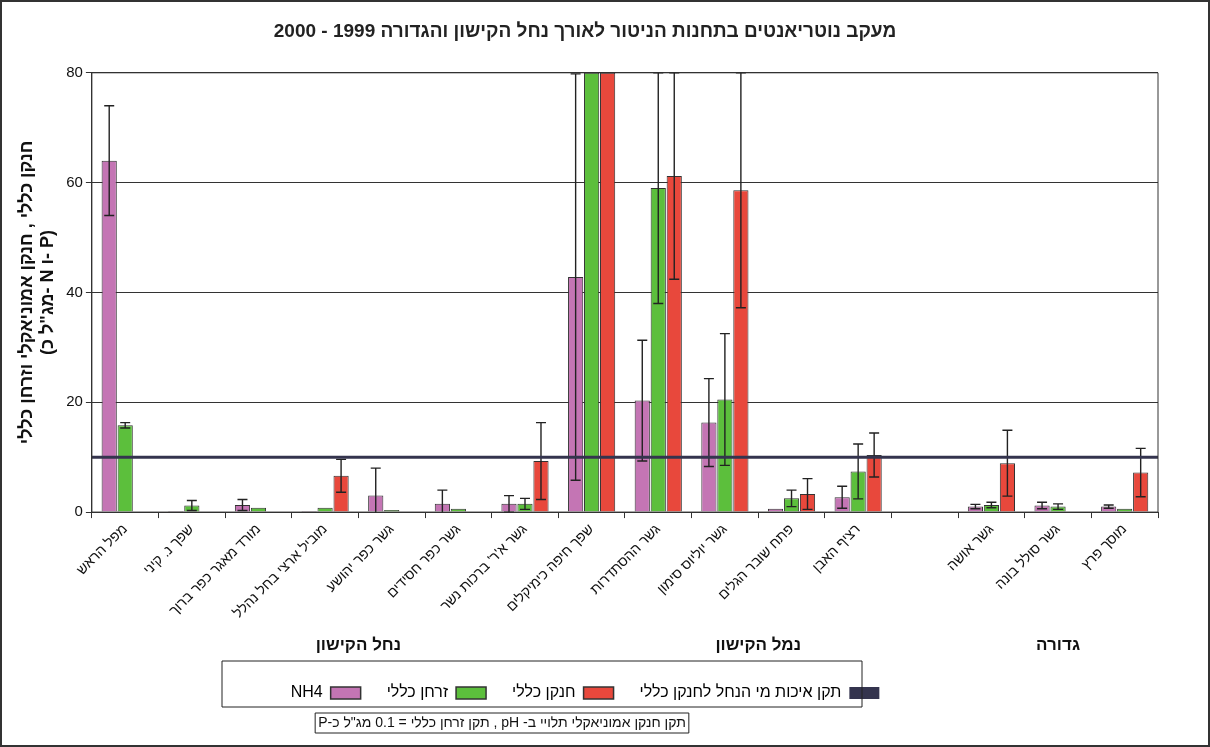 This screenshot has height=747, width=1210. What do you see at coordinates (306, 692) in the screenshot?
I see `legend-label: NH4` at bounding box center [306, 692].